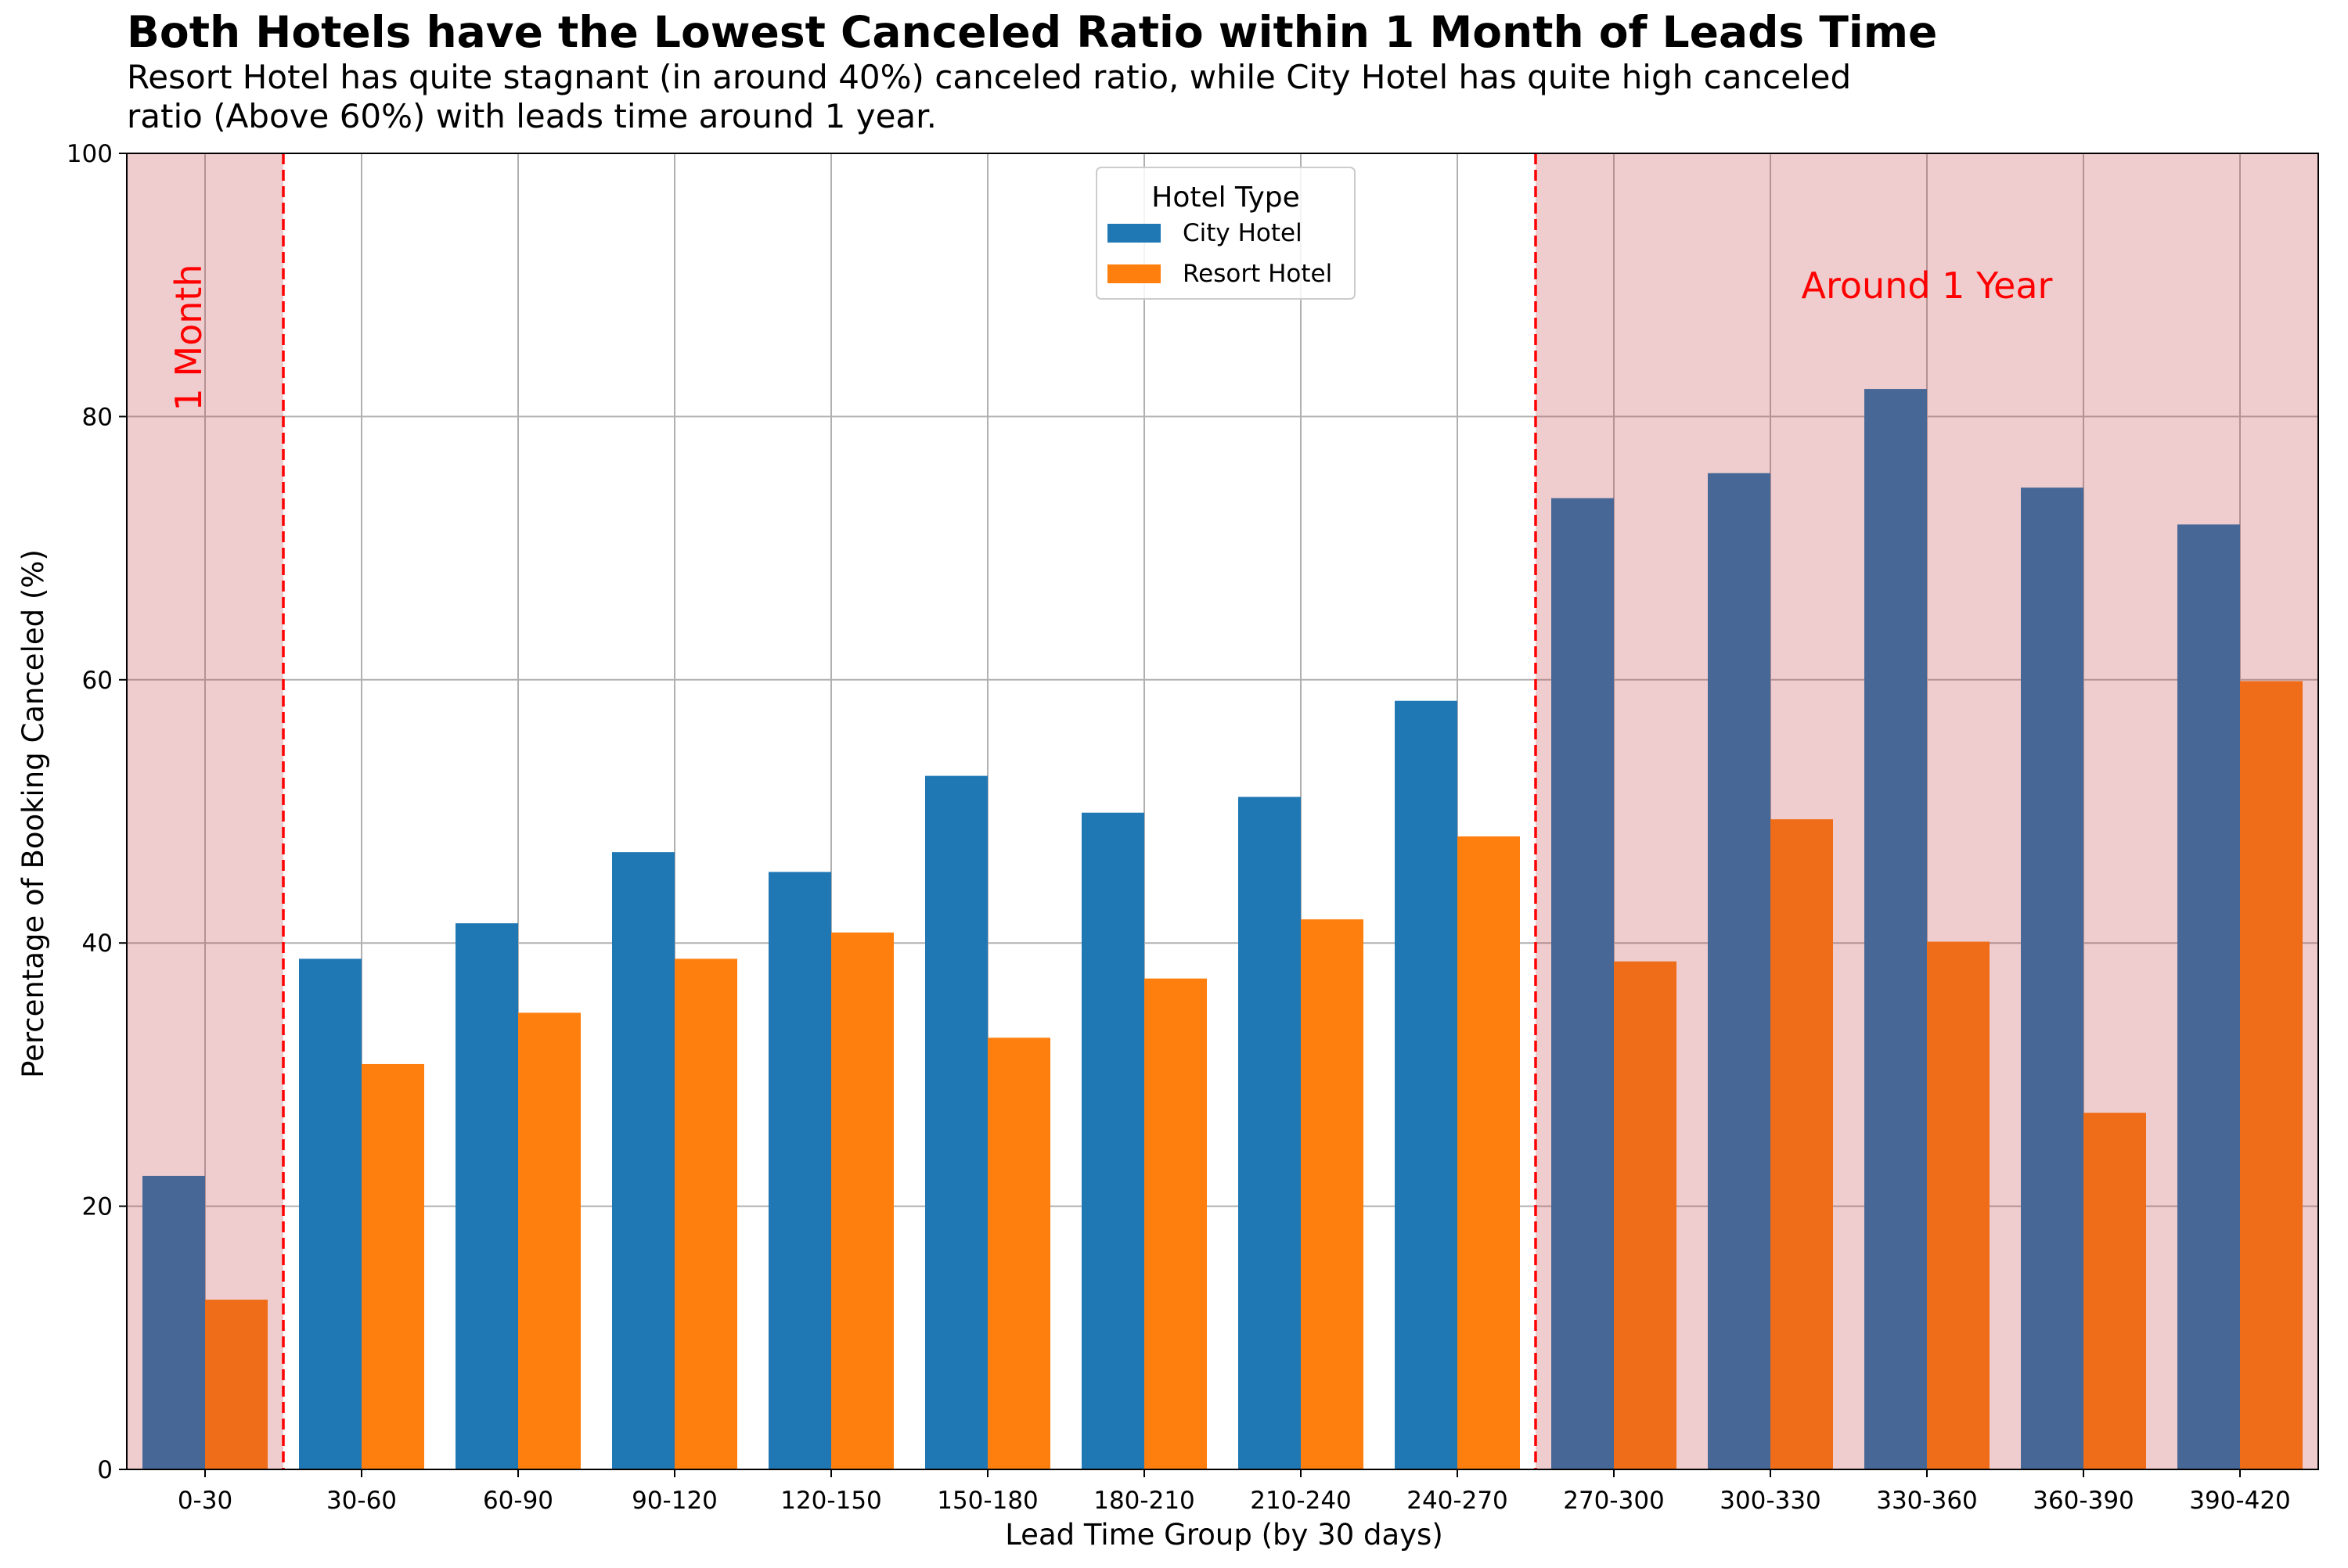 The width and height of the screenshot is (2348, 1568). Describe the element at coordinates (518, 1501) in the screenshot. I see `x-tick-label: 60-90` at that location.